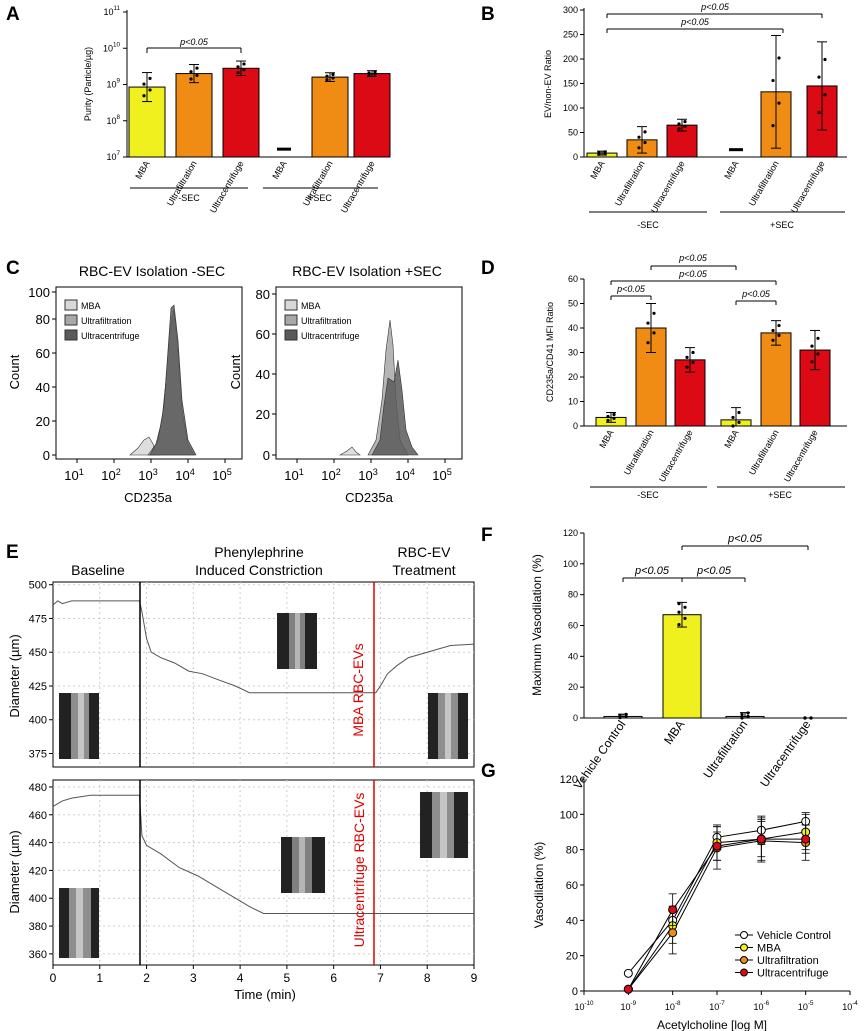  Describe the element at coordinates (53, 978) in the screenshot. I see `pE-xtick: 0` at that location.